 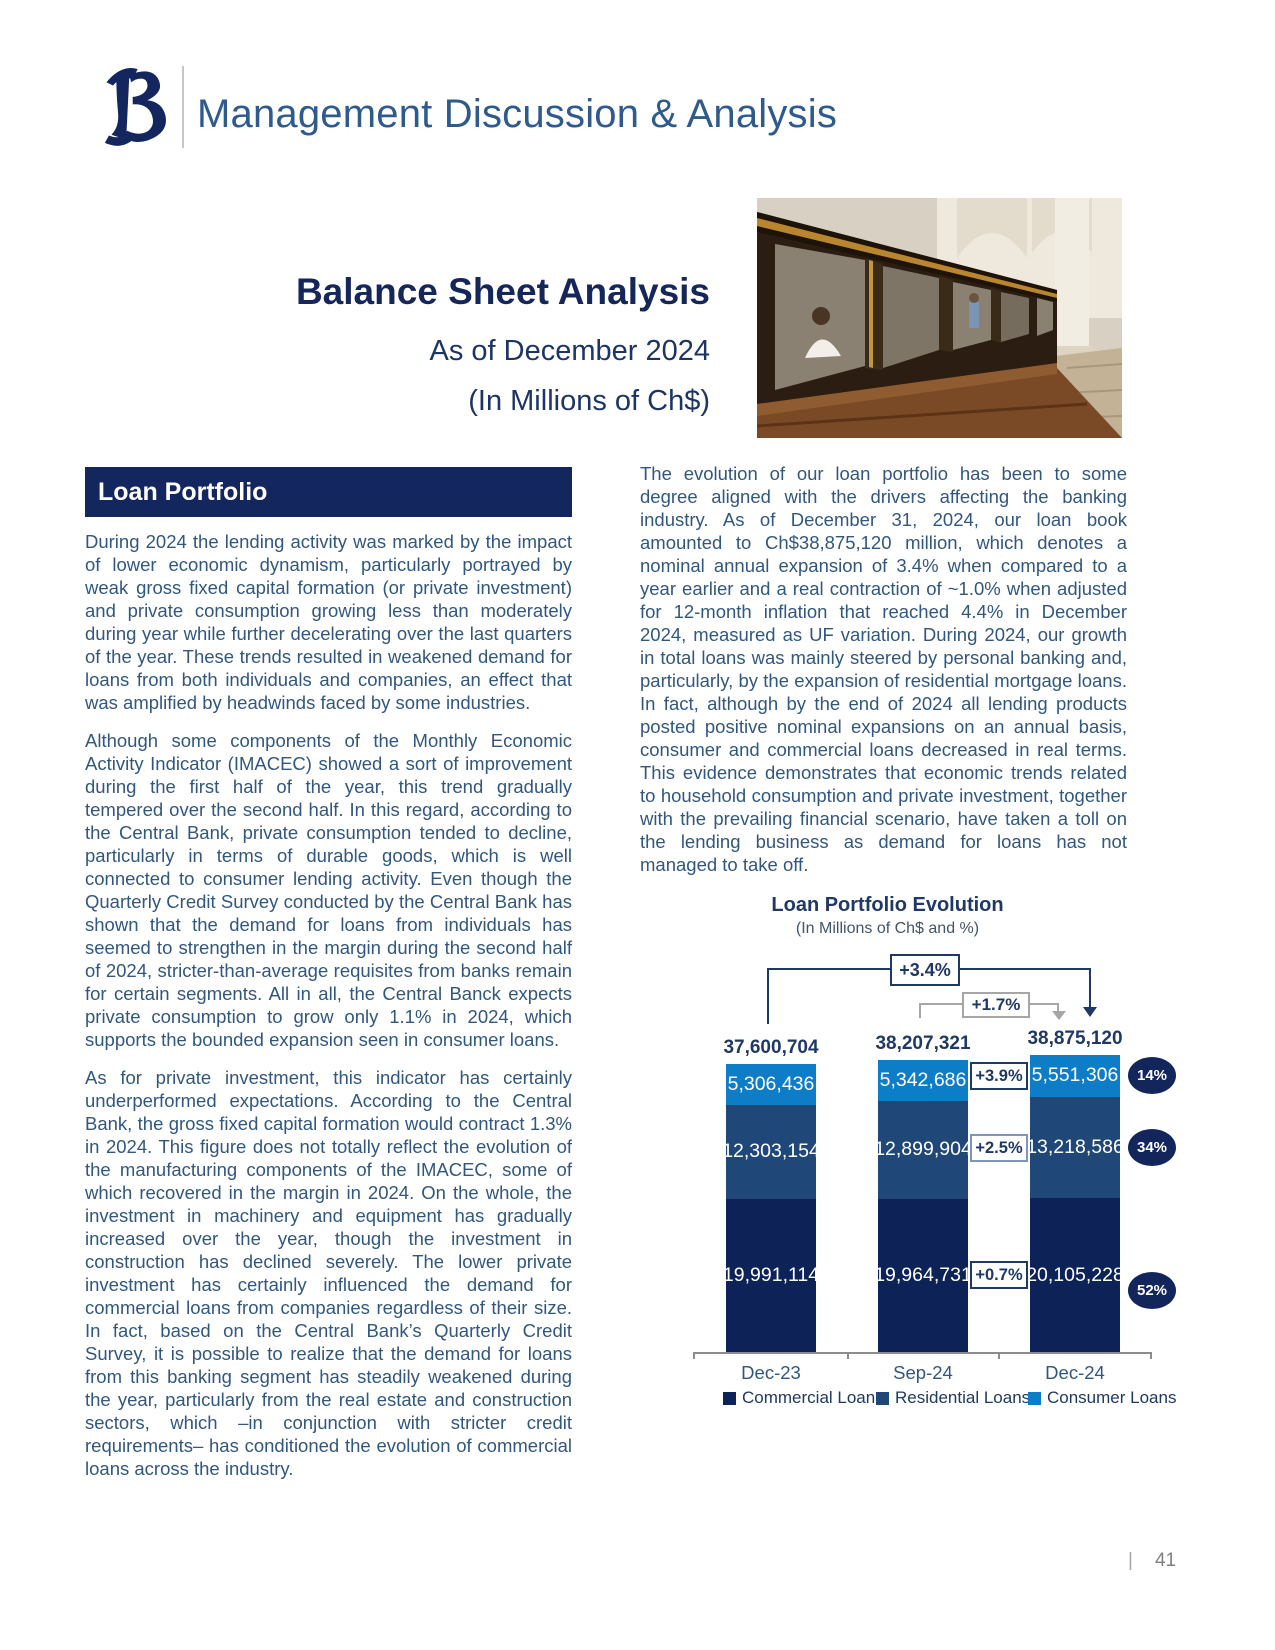 I want to click on page-title: Balance Sheet Analysis, so click(x=502, y=291).